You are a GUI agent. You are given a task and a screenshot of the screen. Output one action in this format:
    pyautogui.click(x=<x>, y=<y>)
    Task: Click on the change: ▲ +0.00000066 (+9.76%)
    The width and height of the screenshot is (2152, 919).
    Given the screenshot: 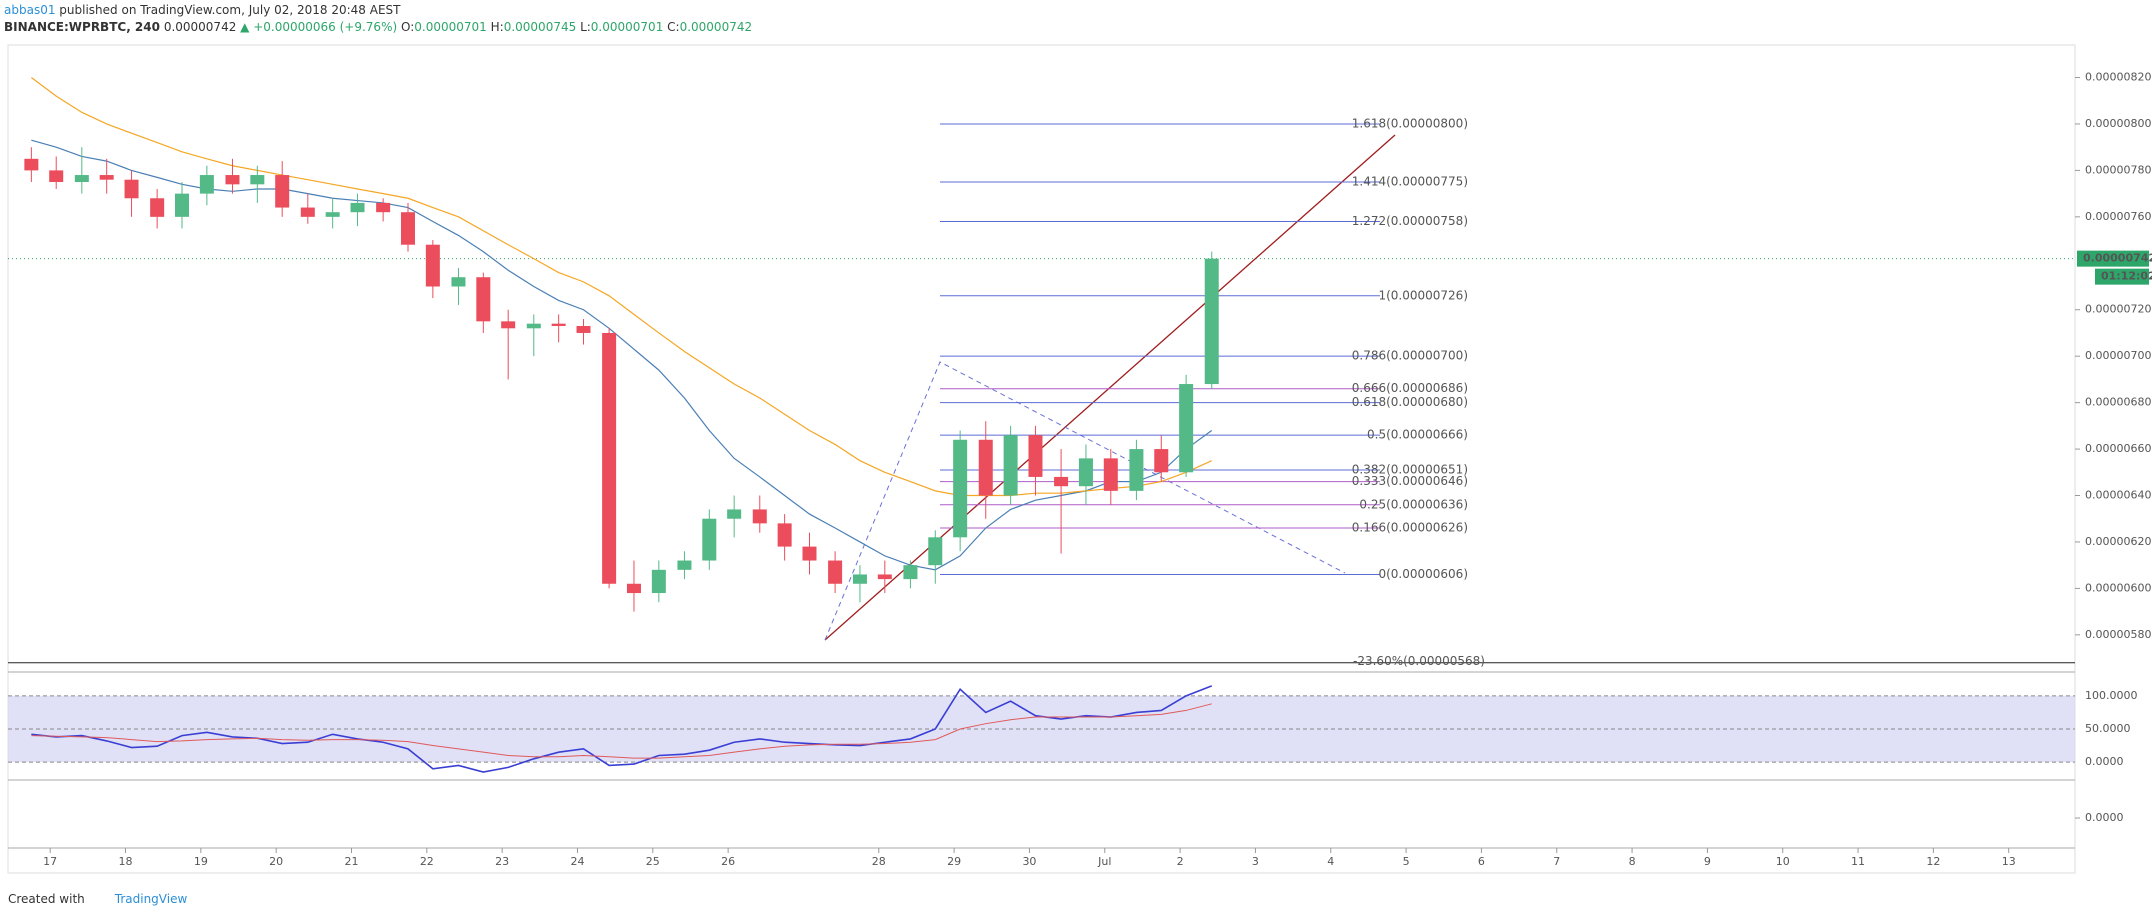 What is the action you would take?
    pyautogui.click(x=319, y=27)
    